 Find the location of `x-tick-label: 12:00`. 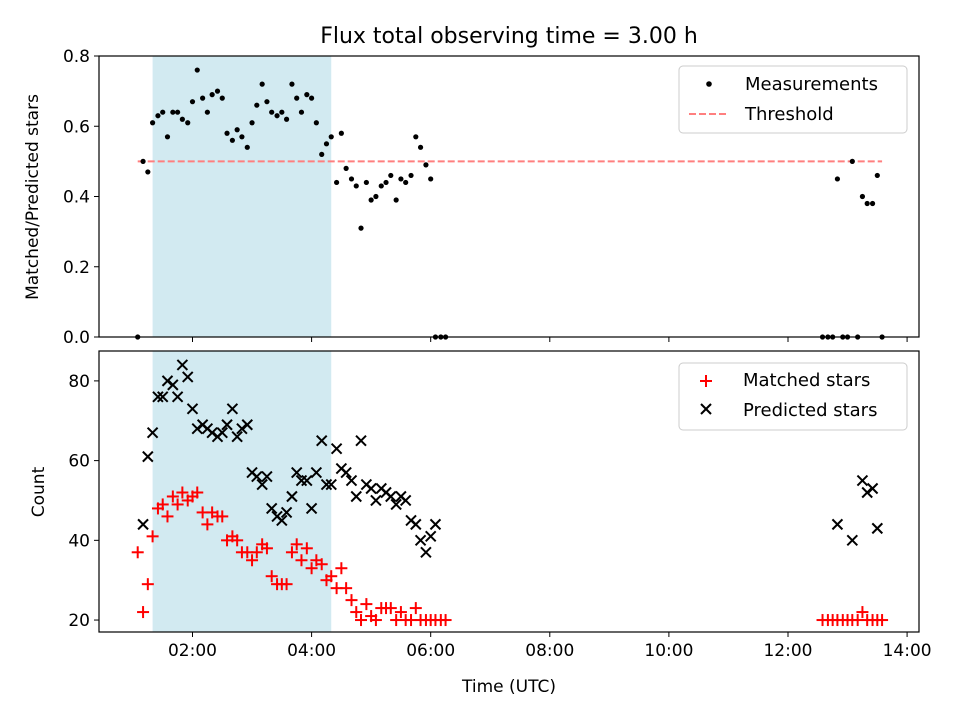

x-tick-label: 12:00 is located at coordinates (787, 651).